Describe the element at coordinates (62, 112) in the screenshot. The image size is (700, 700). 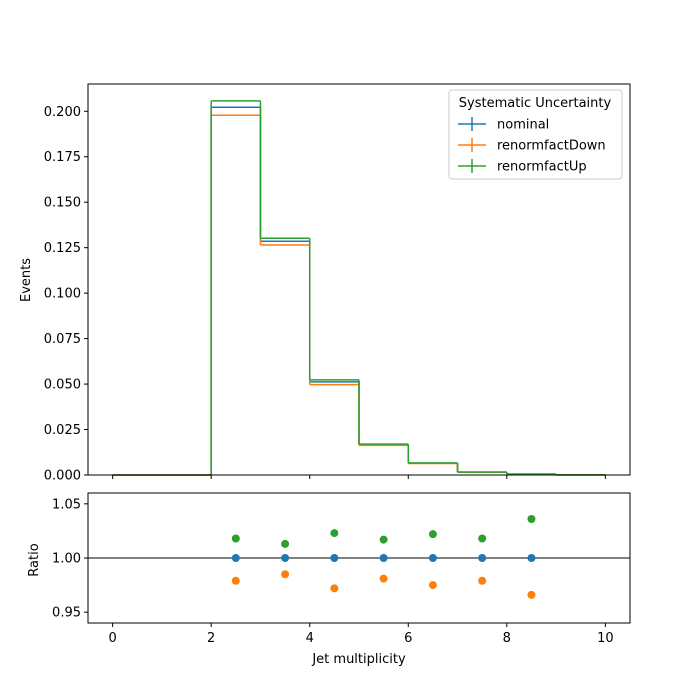
I see `main-y-tick-label-8: 0.200` at that location.